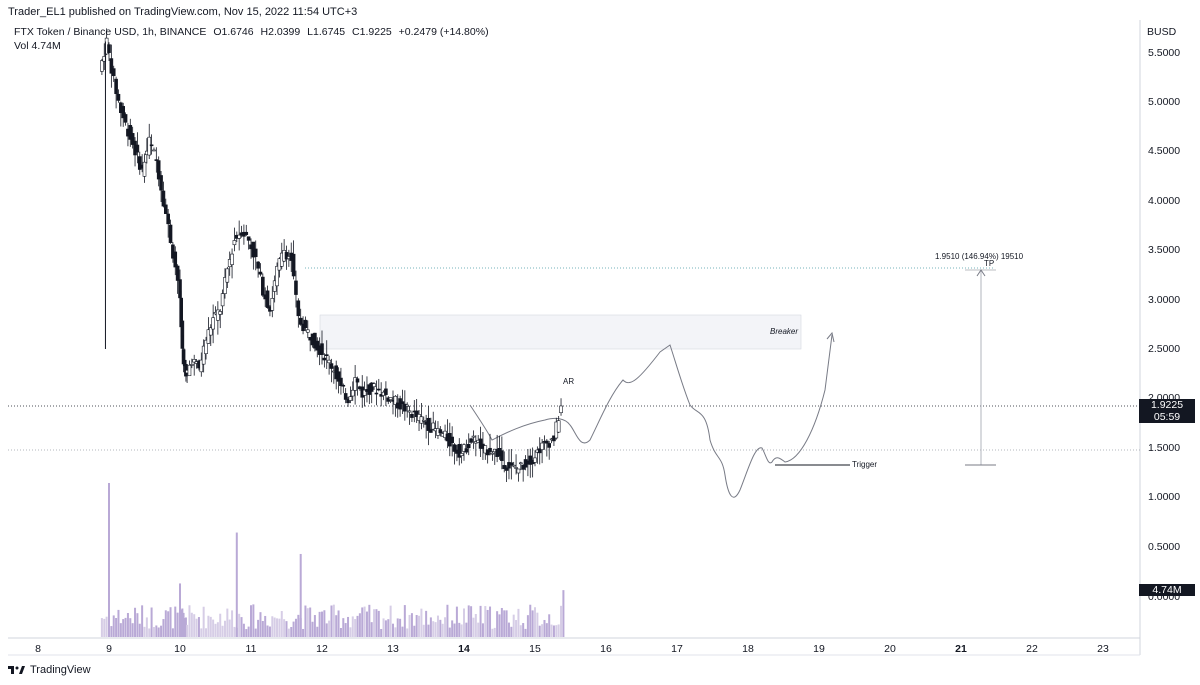 This screenshot has height=685, width=1200. I want to click on symbol-name: FTX Token / Binance USD, 1h, BINANCE, so click(110, 32).